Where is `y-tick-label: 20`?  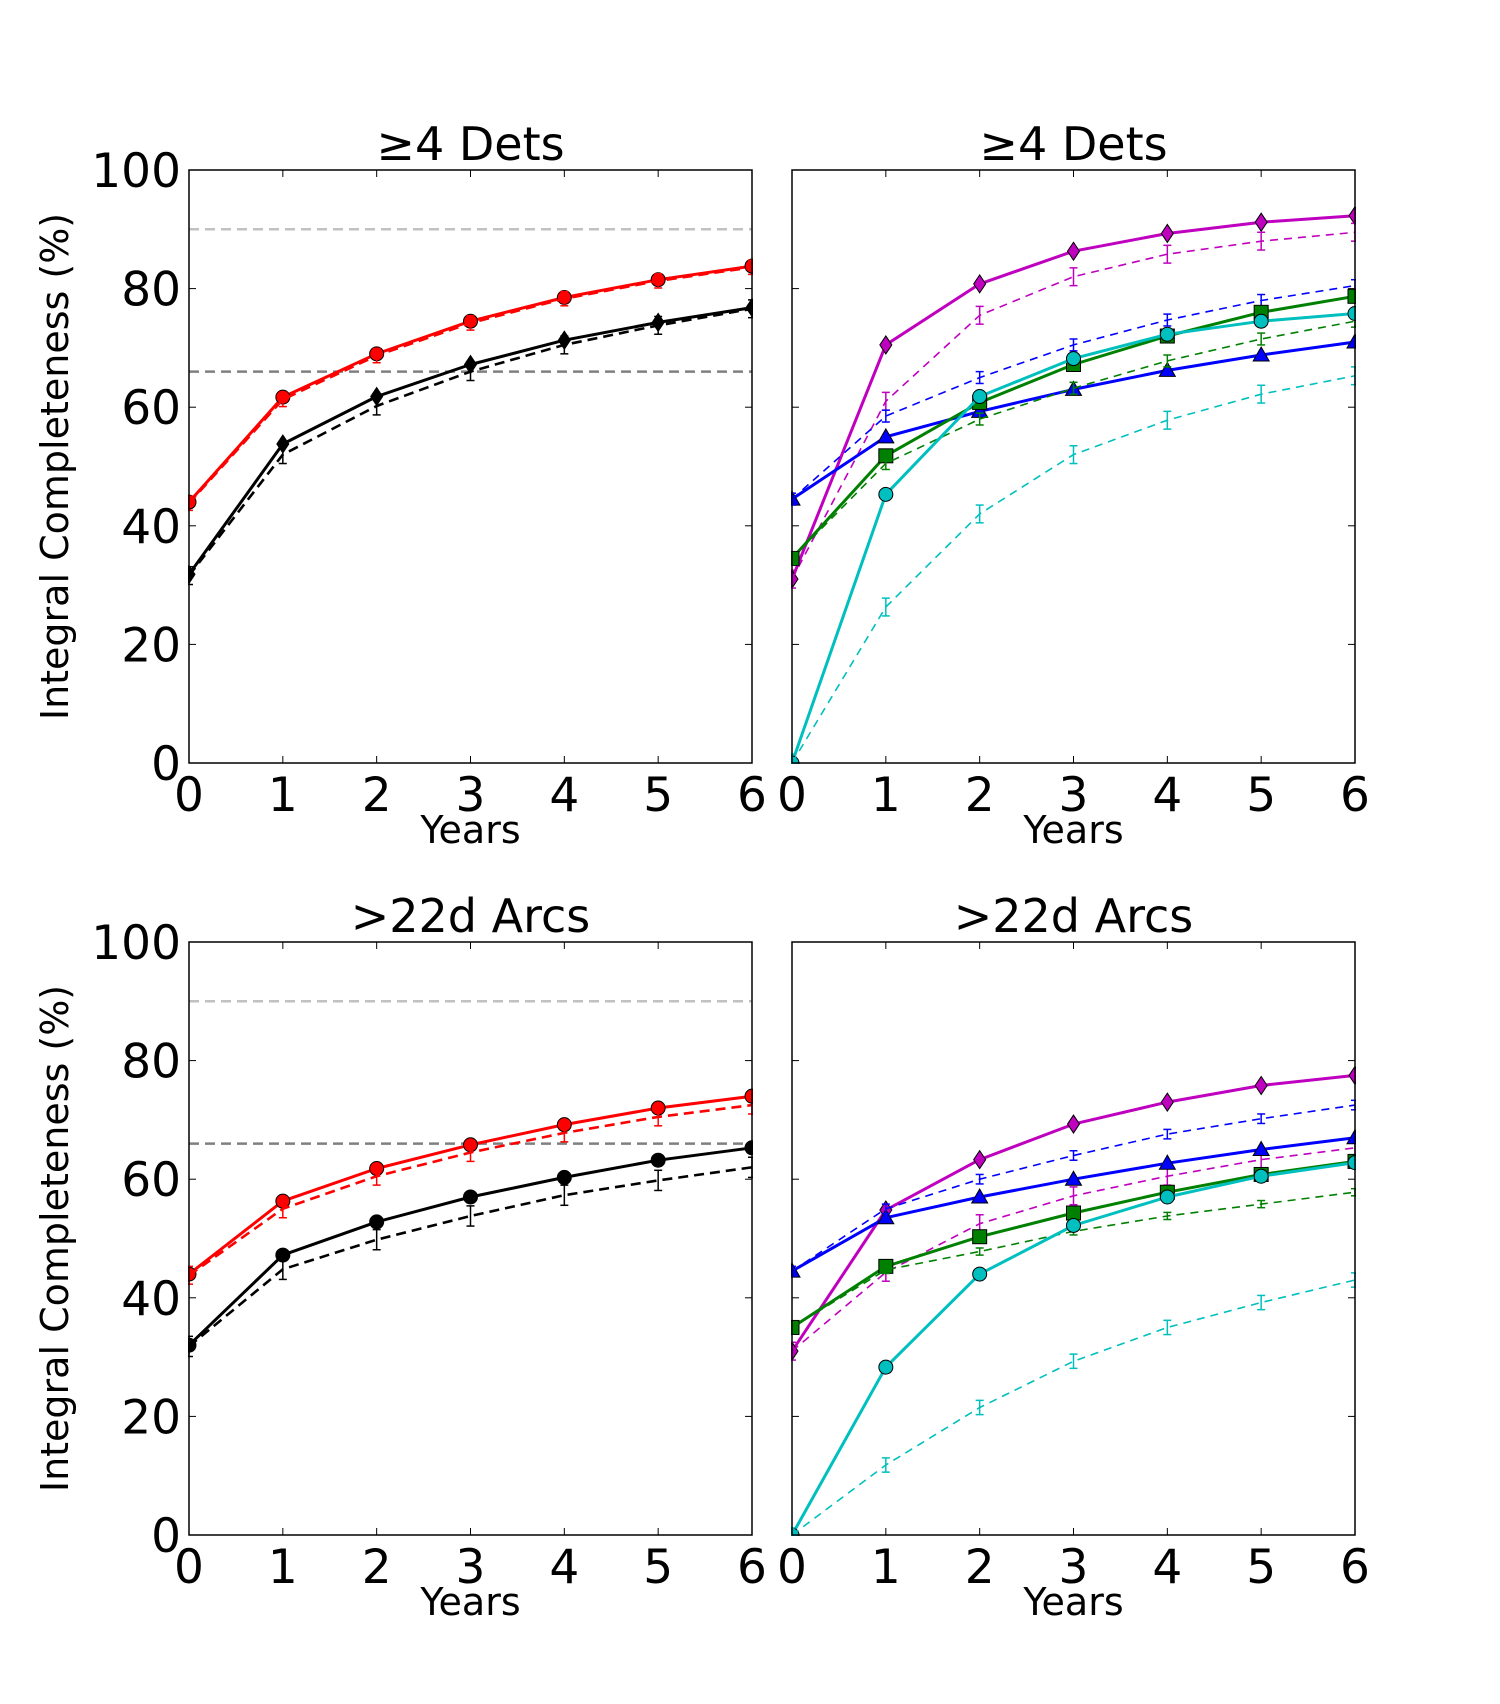
y-tick-label: 20 is located at coordinates (151, 645).